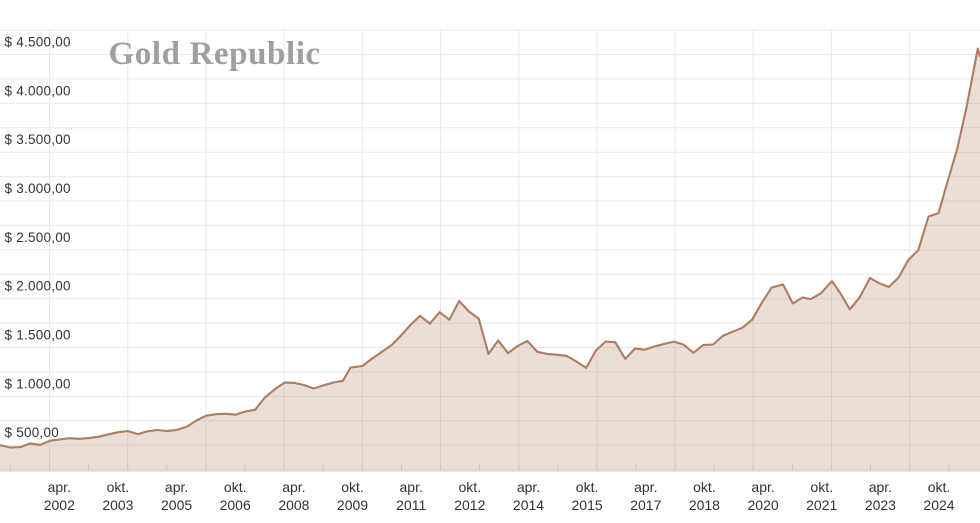 The height and width of the screenshot is (523, 980). I want to click on svg-text: 2003, so click(117, 505).